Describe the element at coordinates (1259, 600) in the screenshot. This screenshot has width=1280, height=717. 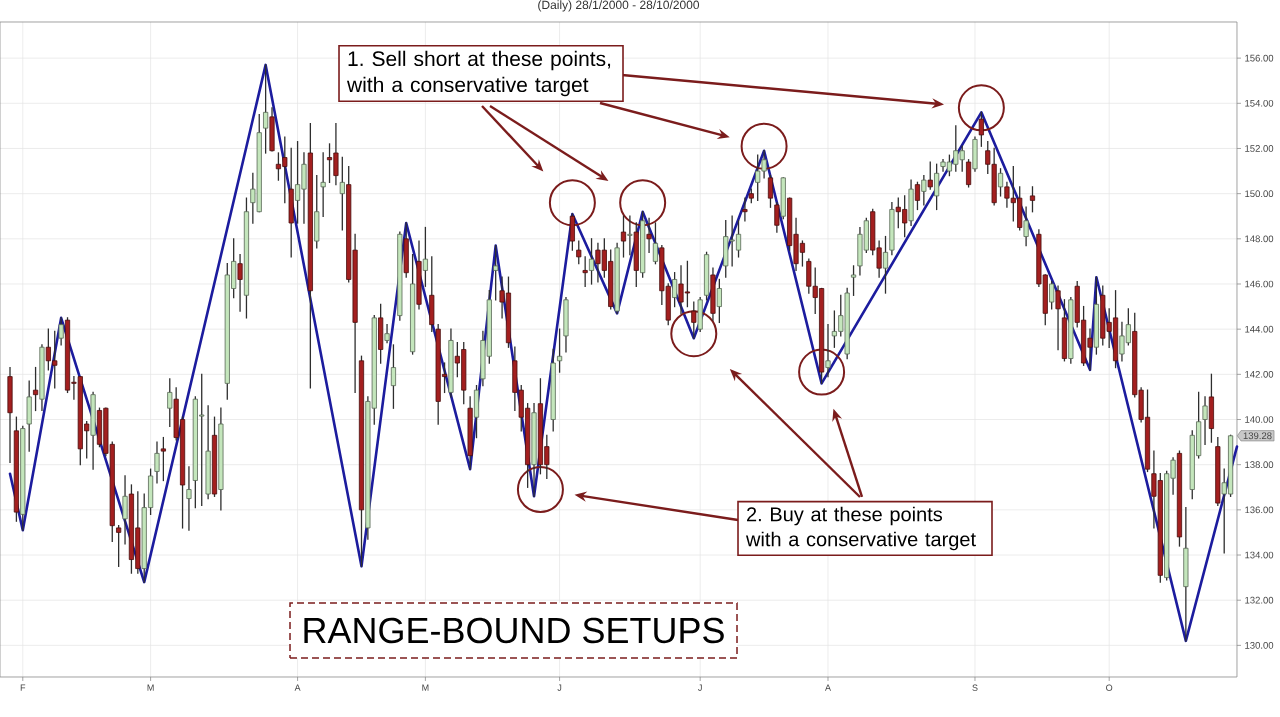
I see `y-tick-label: 132.00` at that location.